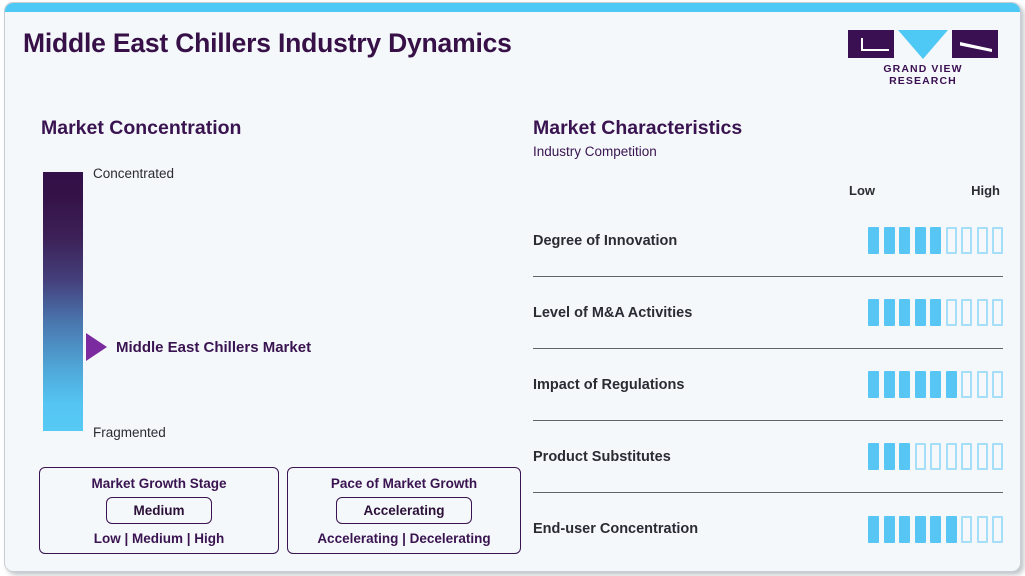 The width and height of the screenshot is (1025, 576). I want to click on logo-wordmark: GRAND VIEW RESEARCH, so click(923, 75).